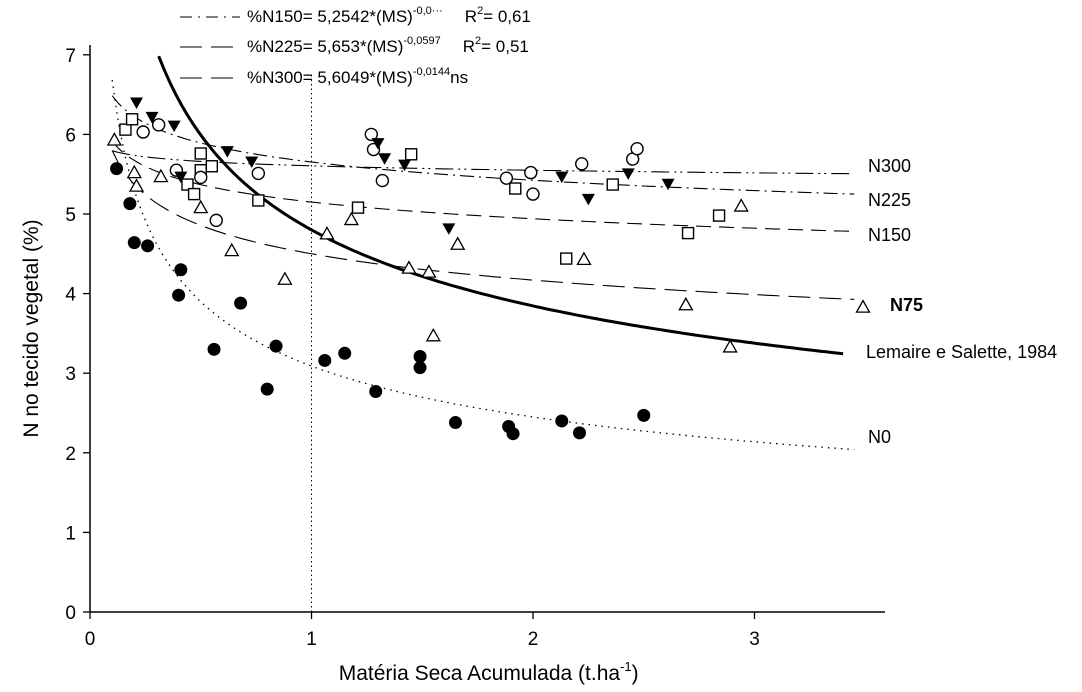 Image resolution: width=1082 pixels, height=692 pixels. I want to click on curve-label-N150: N150, so click(889, 235).